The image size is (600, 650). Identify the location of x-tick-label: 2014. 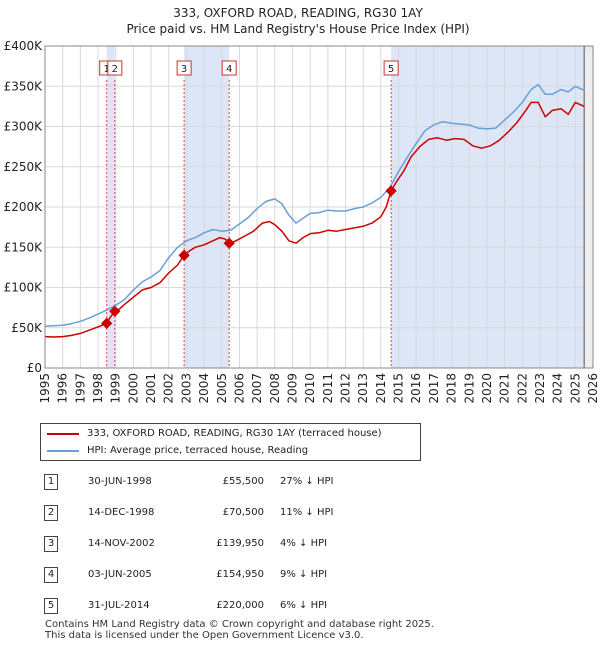
(381, 388).